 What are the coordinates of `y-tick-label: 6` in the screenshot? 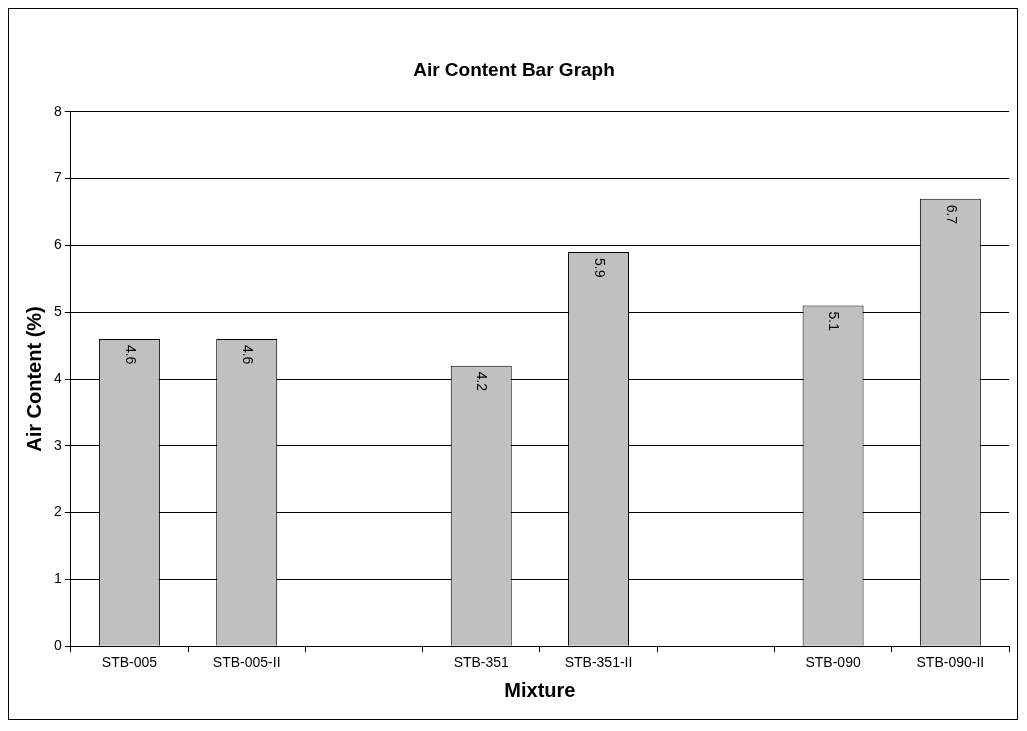 It's located at (57, 244).